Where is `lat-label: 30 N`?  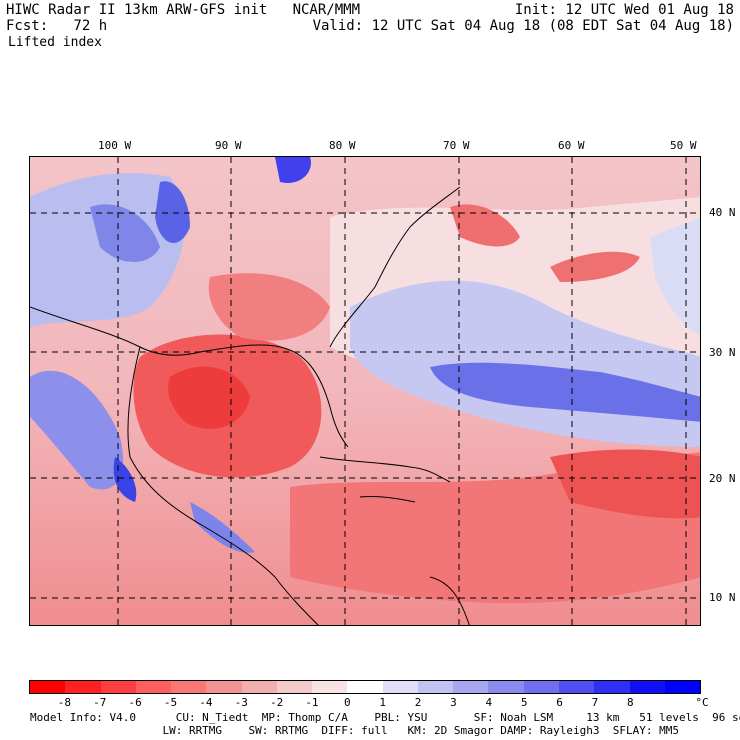
lat-label: 30 N is located at coordinates (722, 352).